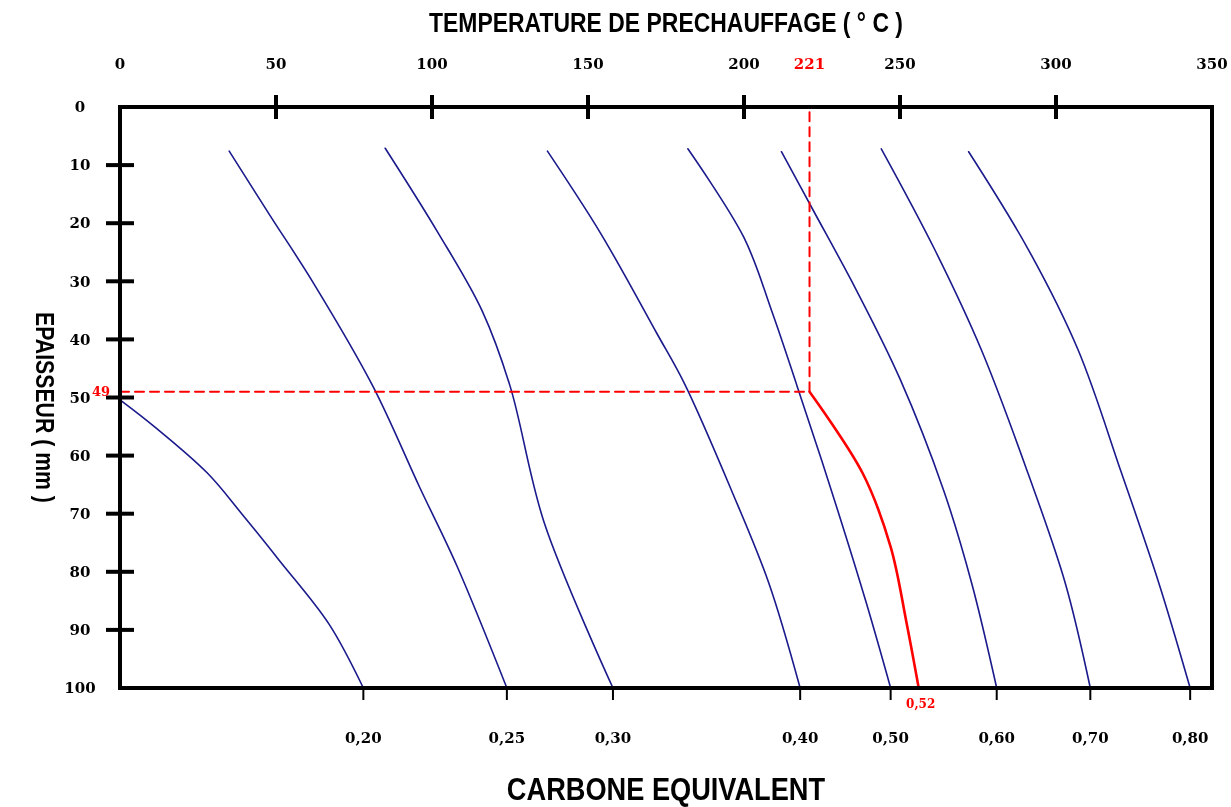 The image size is (1231, 807). What do you see at coordinates (276, 64) in the screenshot?
I see `x-tick-label: 50` at bounding box center [276, 64].